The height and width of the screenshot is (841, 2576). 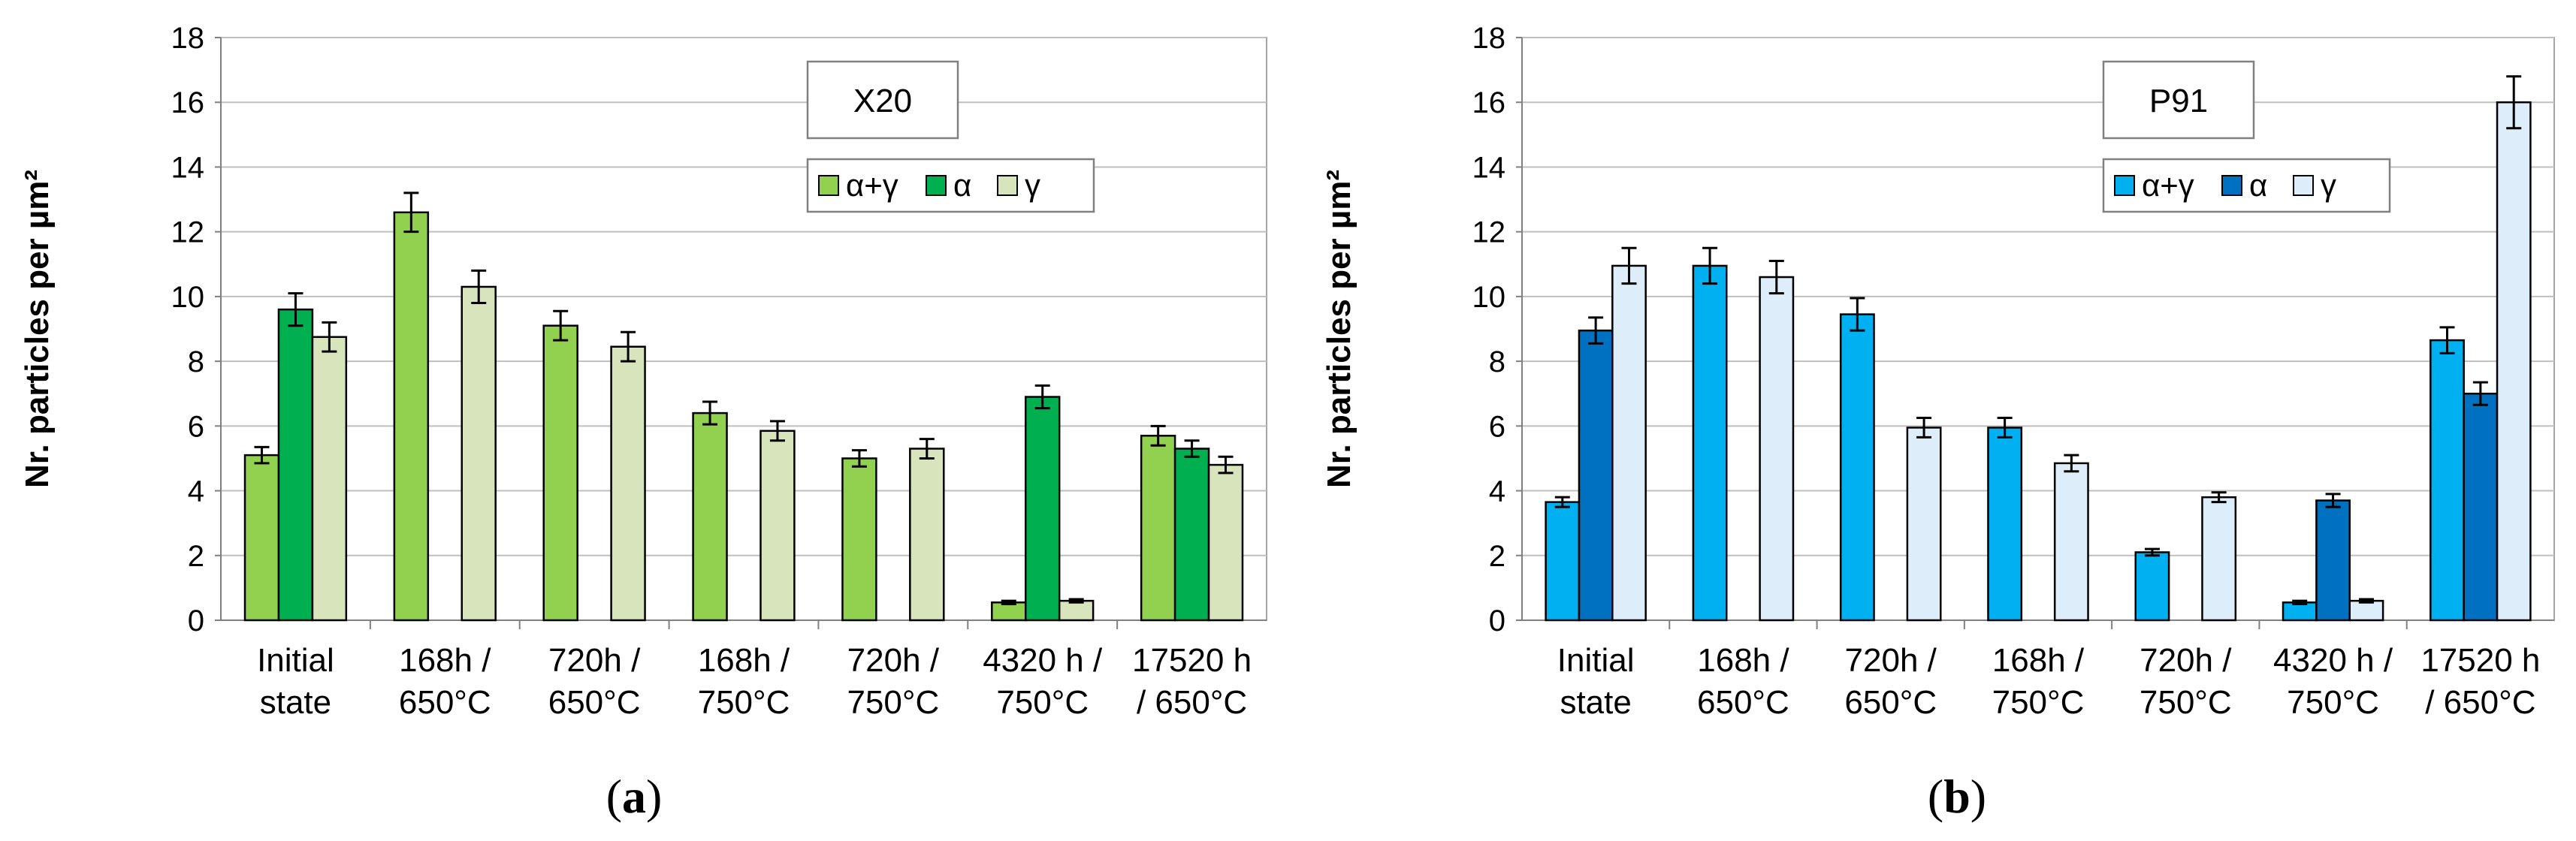 What do you see at coordinates (2186, 681) in the screenshot?
I see `x-tick-label: 720h / 750°C` at bounding box center [2186, 681].